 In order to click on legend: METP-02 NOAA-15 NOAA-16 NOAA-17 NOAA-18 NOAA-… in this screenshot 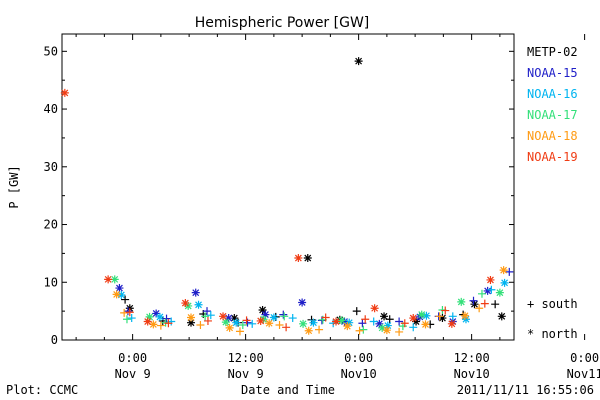, I will do `click(552, 193)`.